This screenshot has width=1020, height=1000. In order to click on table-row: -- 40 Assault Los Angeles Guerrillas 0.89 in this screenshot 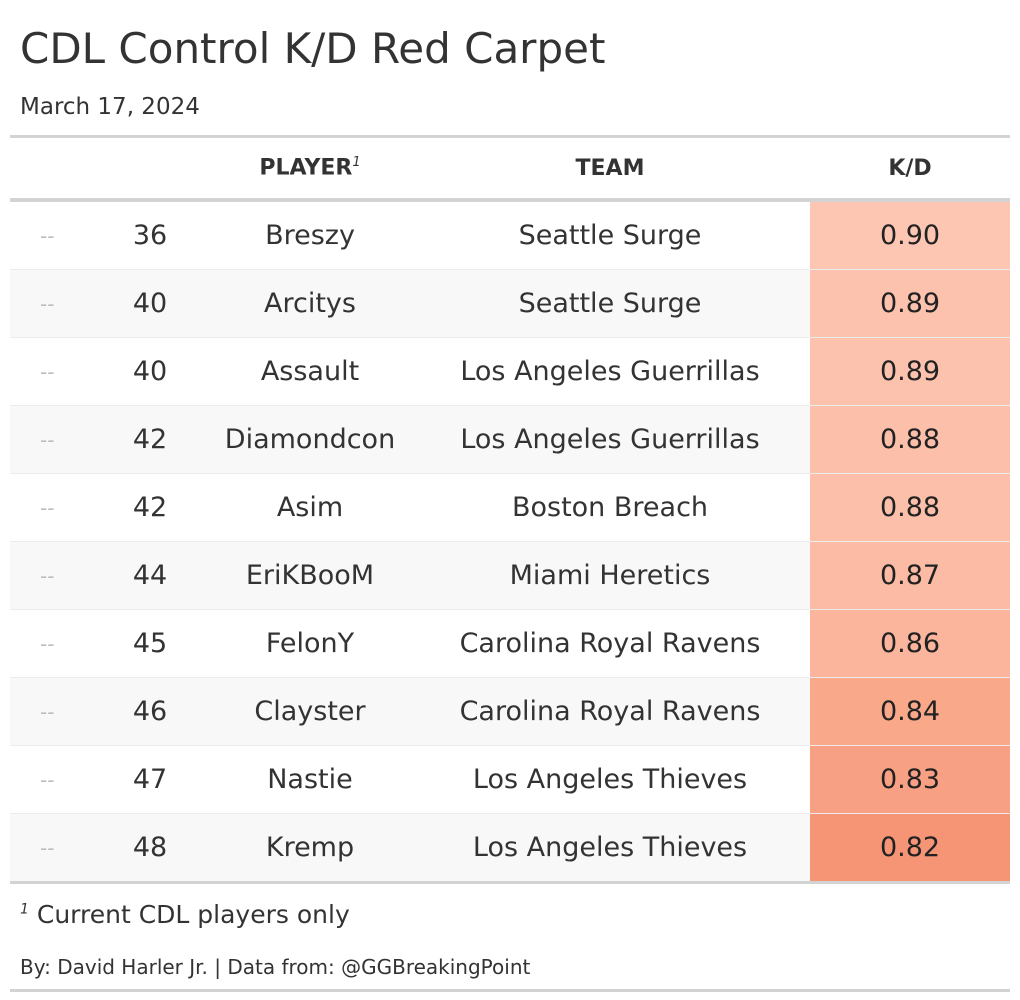, I will do `click(510, 371)`.